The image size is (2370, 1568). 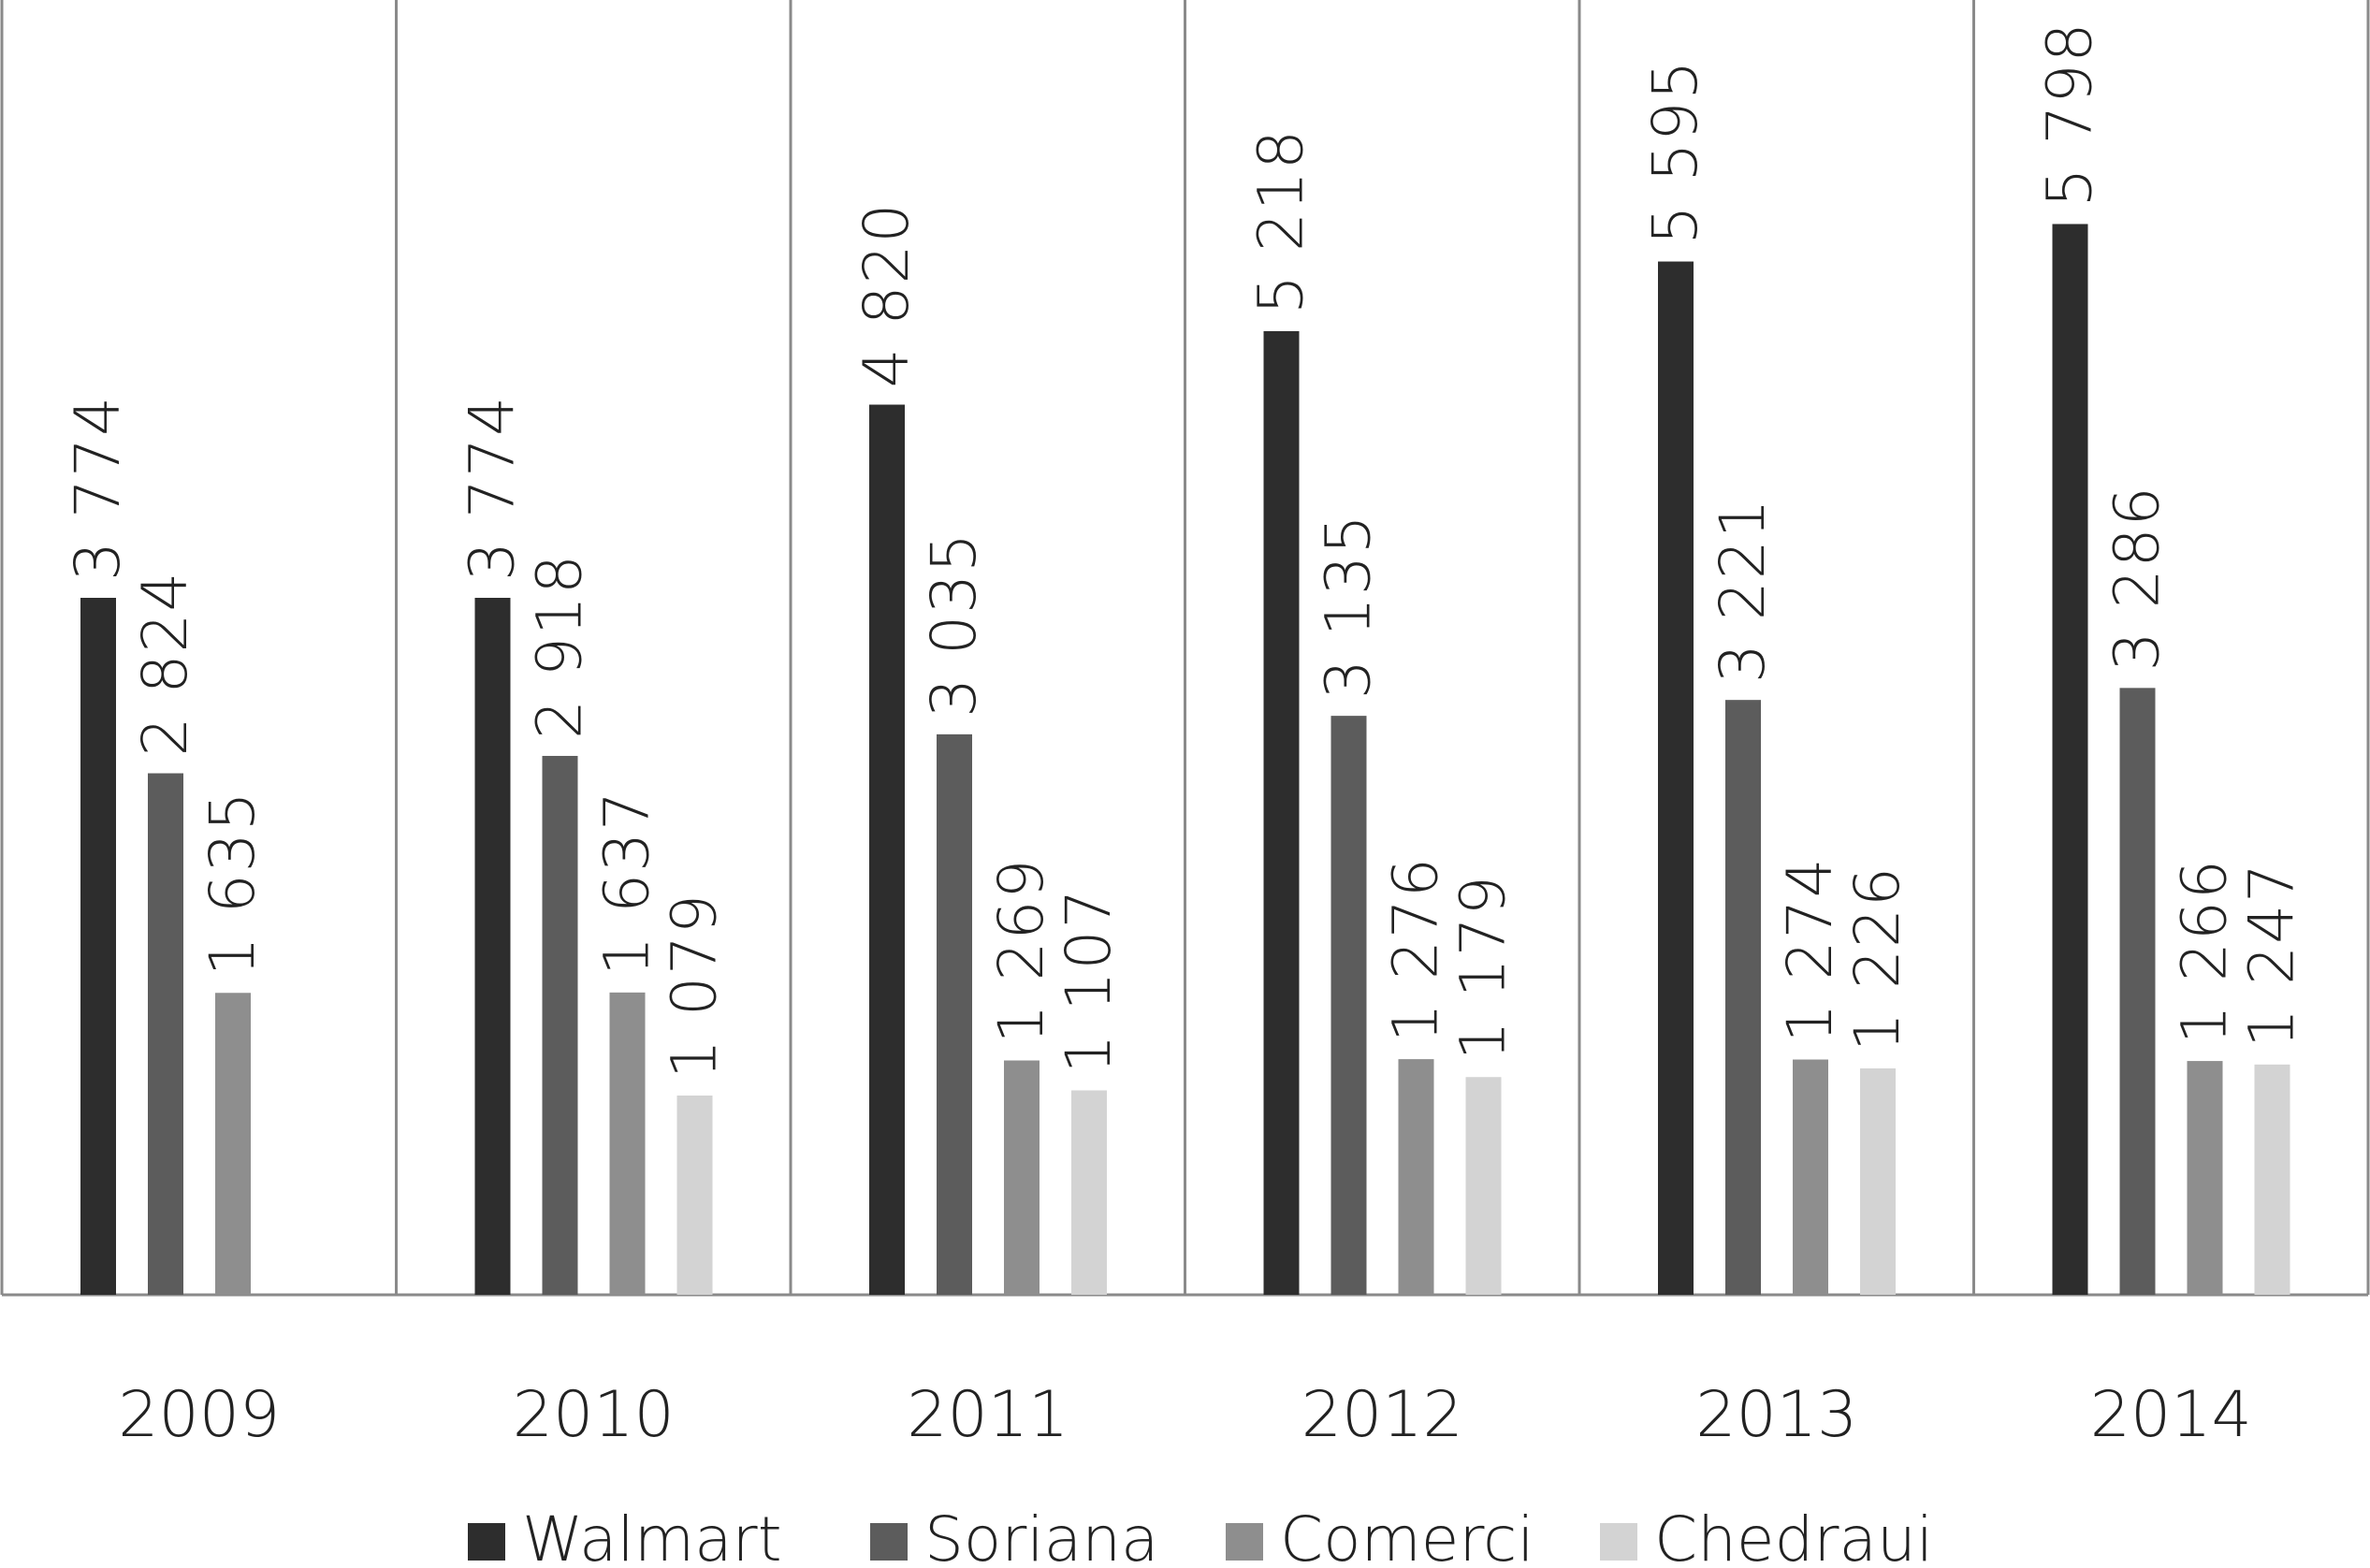 What do you see at coordinates (98, 488) in the screenshot?
I see `value-label-walmart-2009: 3 774` at bounding box center [98, 488].